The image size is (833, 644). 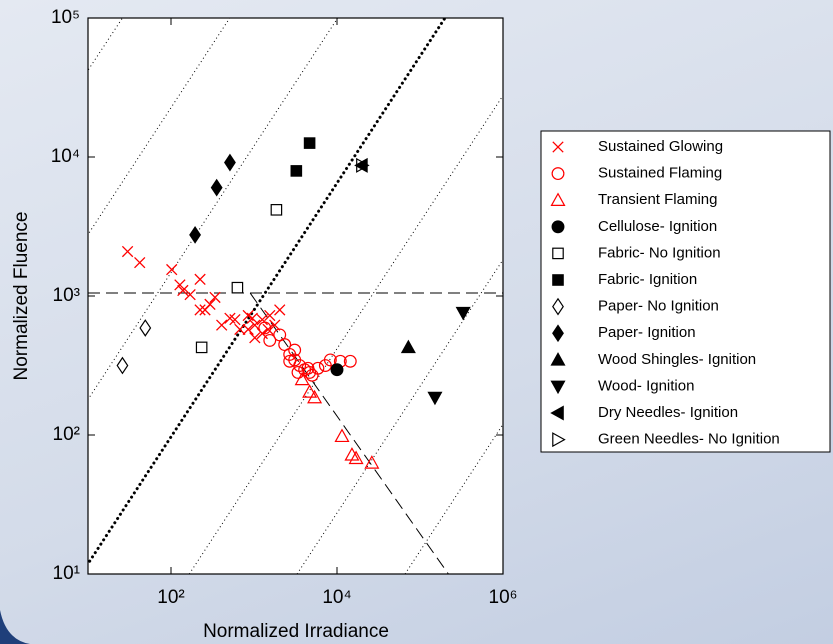 I want to click on x-tick-label: 10², so click(x=170, y=597).